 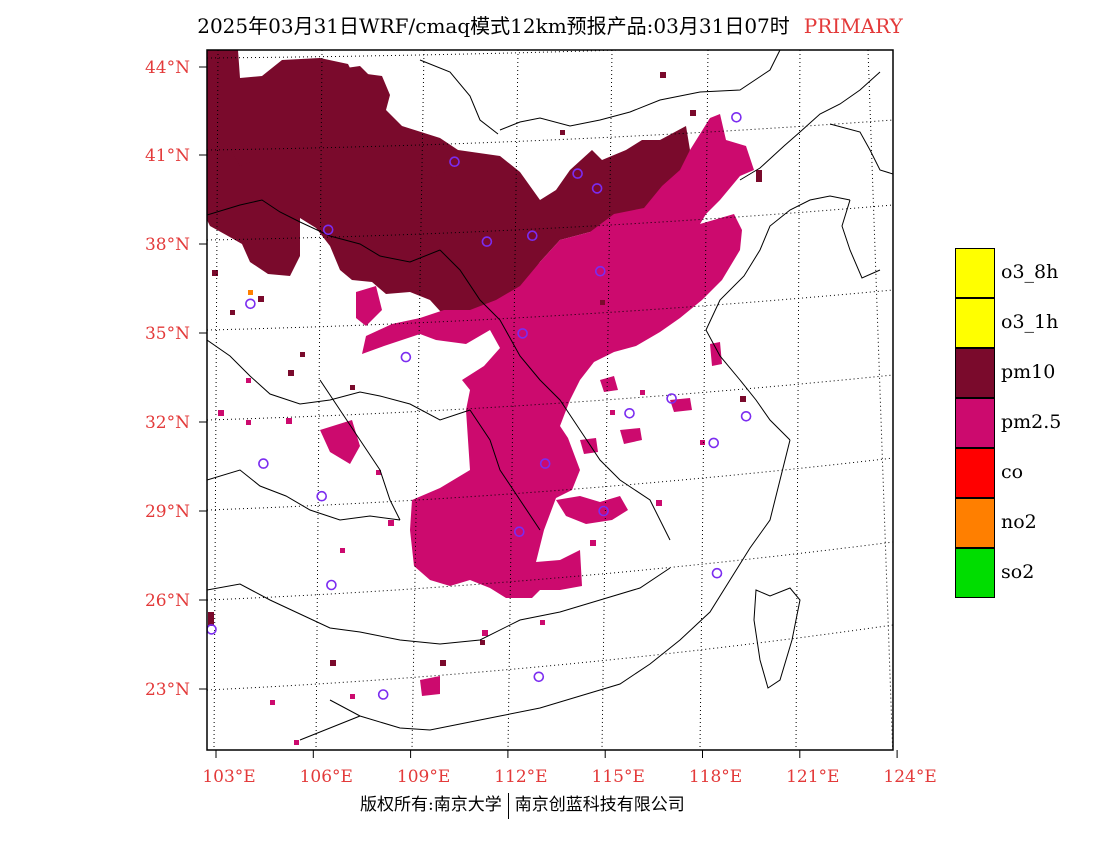 I want to click on longitude-axis: 103°E 106°E 109°E 112°E 115°E 118°E 121°E 124°E, so click(x=569, y=768).